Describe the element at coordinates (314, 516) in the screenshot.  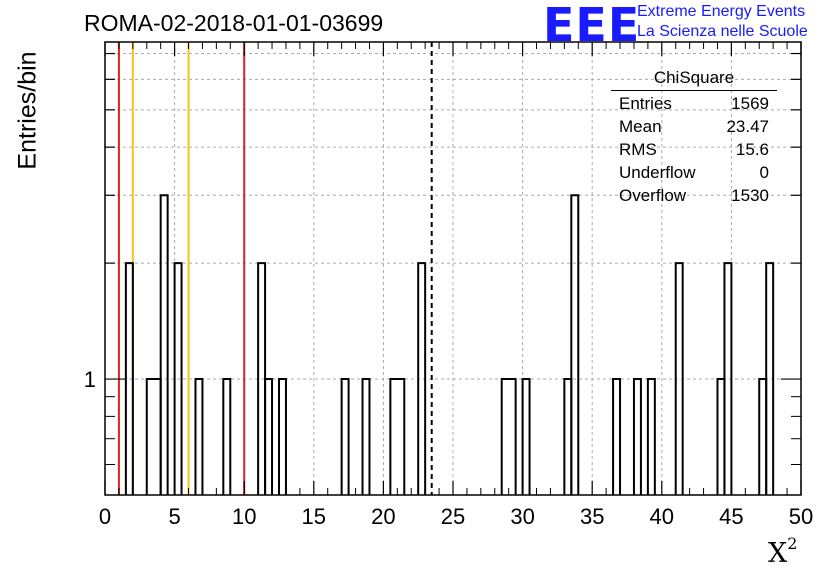
I see `x-tick-label: 15` at that location.